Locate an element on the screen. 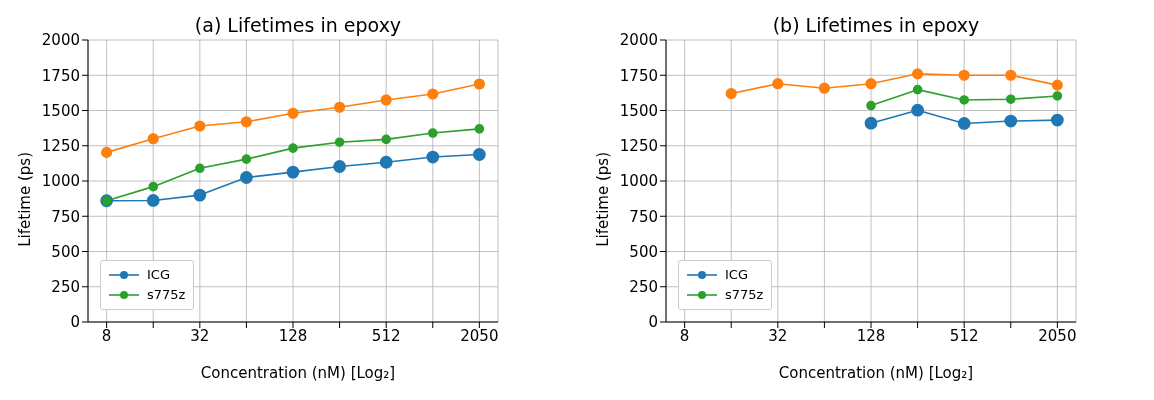  chart-title: (b) Lifetimes in epoxy is located at coordinates (876, 25).